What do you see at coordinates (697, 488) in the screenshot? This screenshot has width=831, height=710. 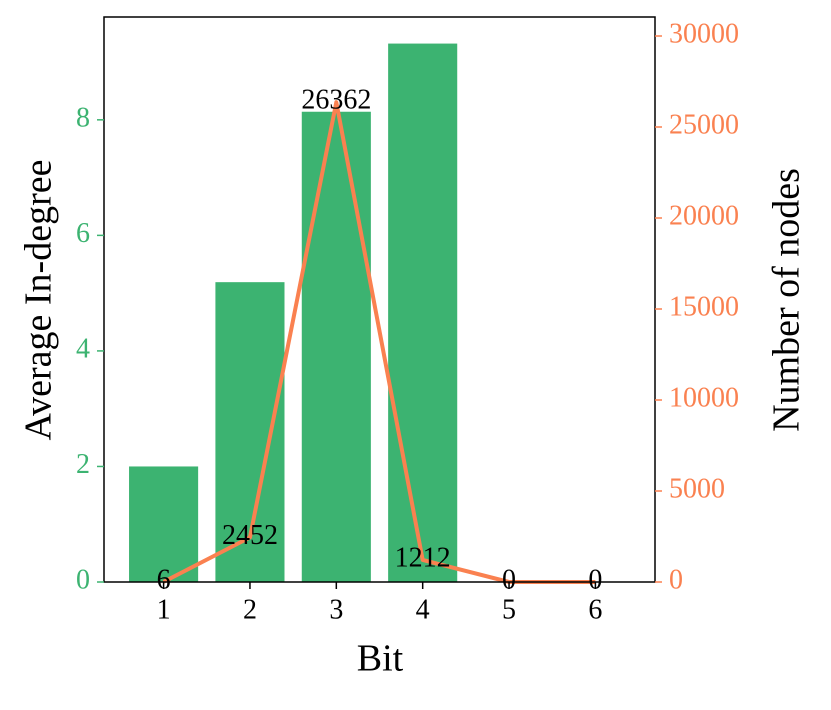 I see `y2-tick-label: 5000` at bounding box center [697, 488].